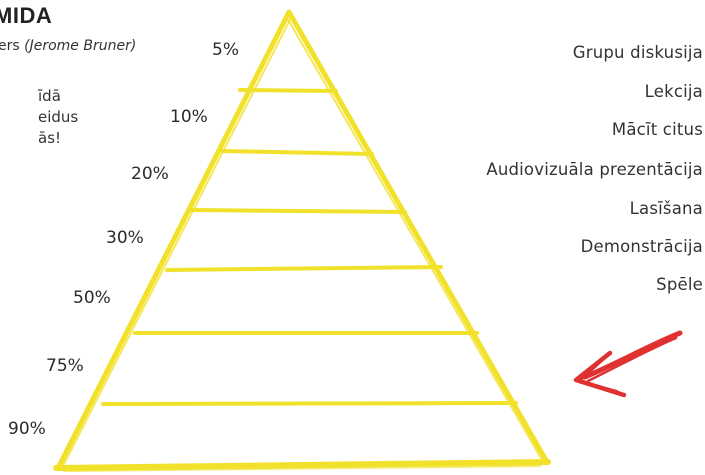 The height and width of the screenshot is (475, 705). I want to click on subtitle: ers (Jerome Bruner), so click(68, 46).